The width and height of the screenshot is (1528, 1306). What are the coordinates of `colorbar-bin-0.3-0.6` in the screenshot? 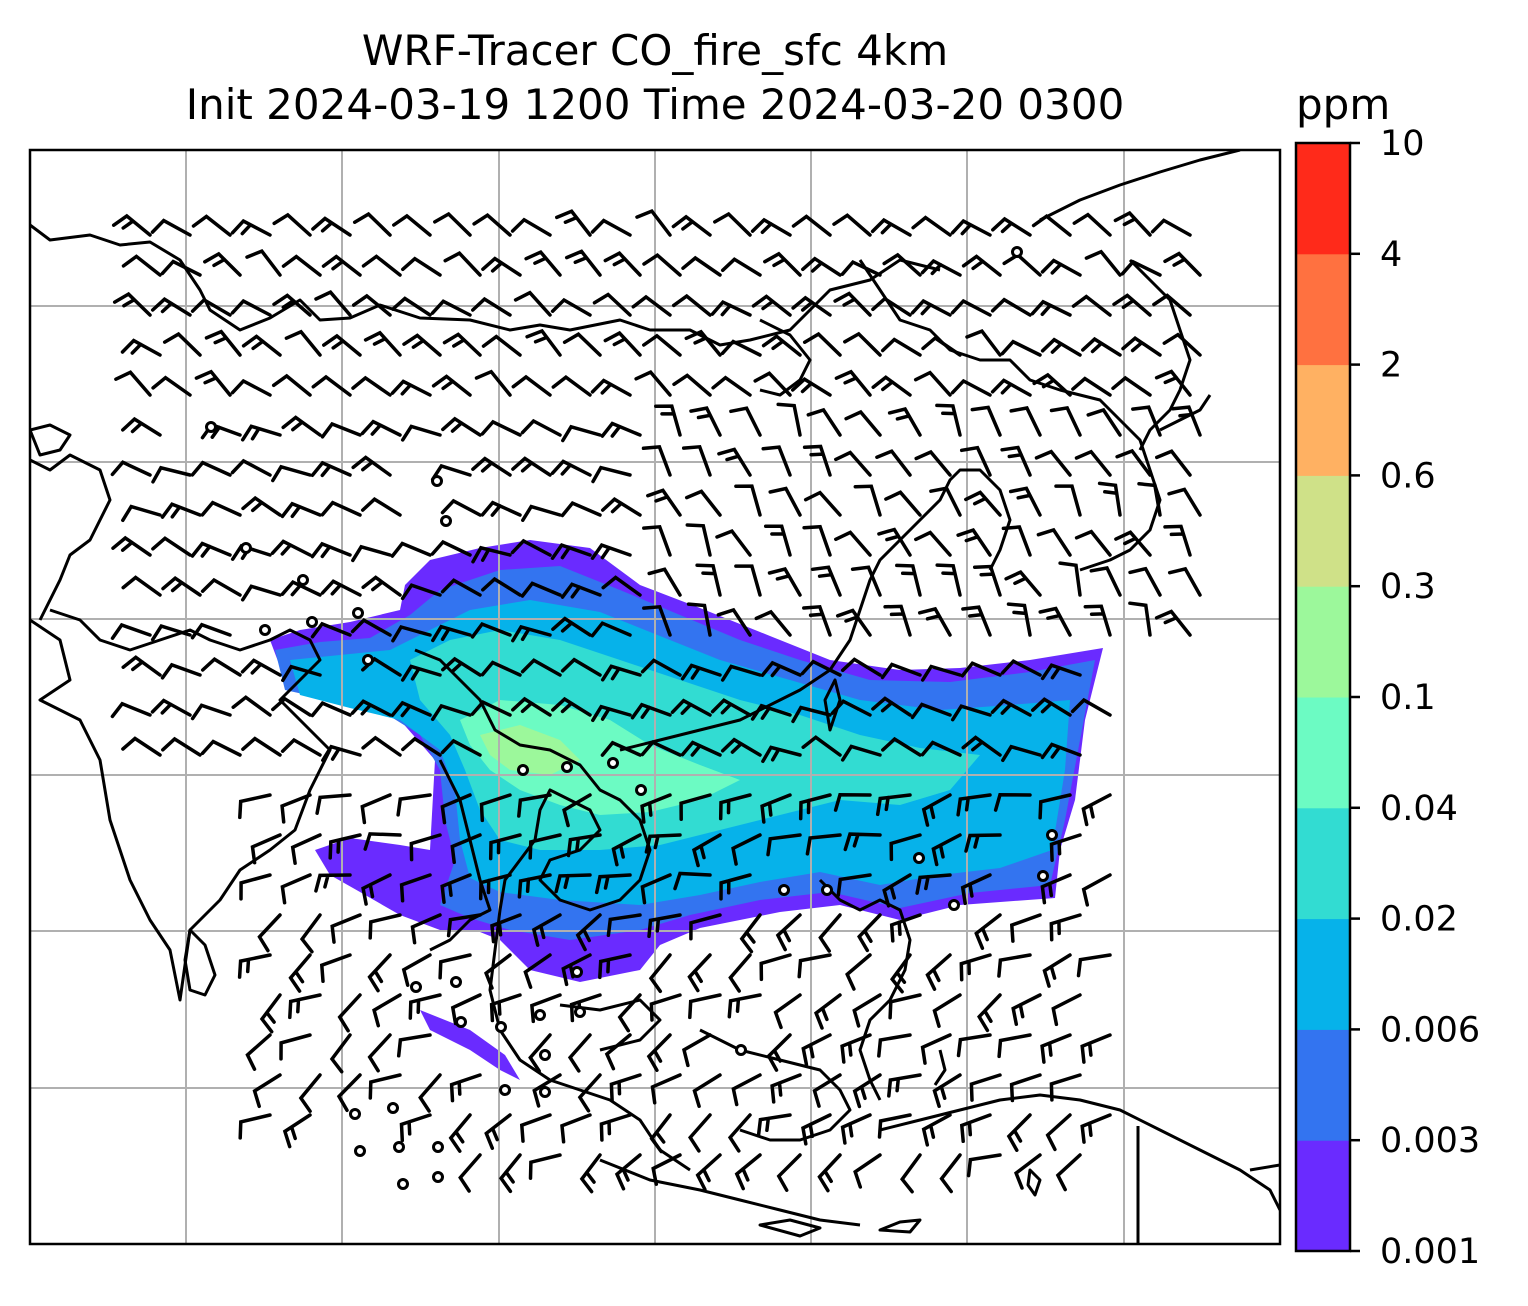 It's located at (1323, 531).